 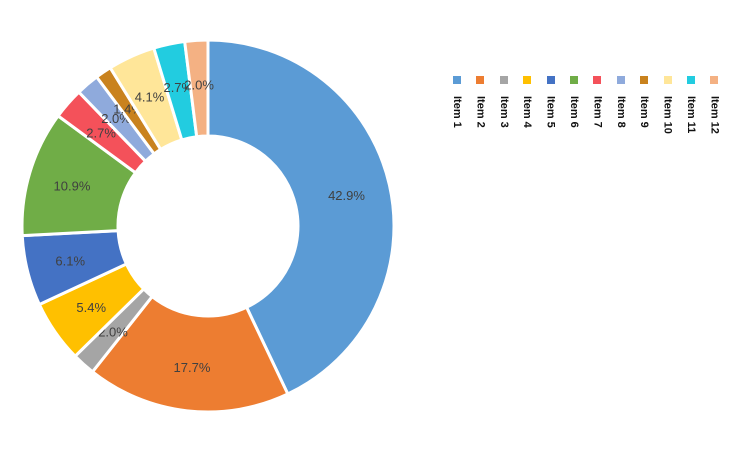 I want to click on legend-item: Item 9, so click(x=644, y=102).